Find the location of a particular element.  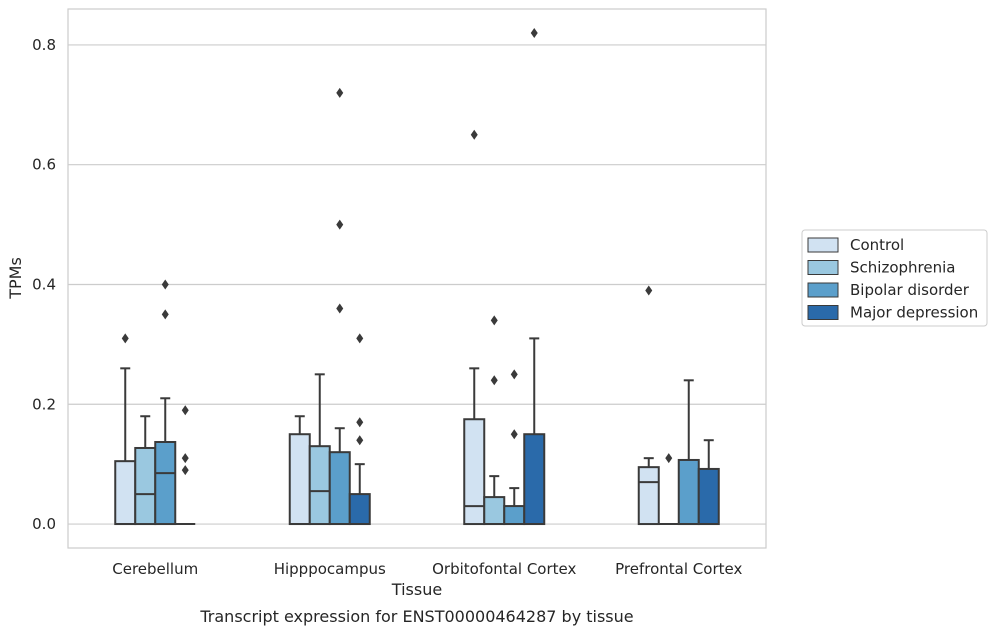

y-tick-label: 0.8 is located at coordinates (44, 45).